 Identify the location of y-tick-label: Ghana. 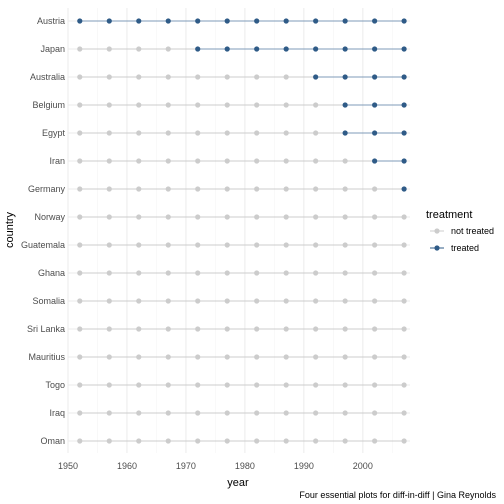
(51, 273).